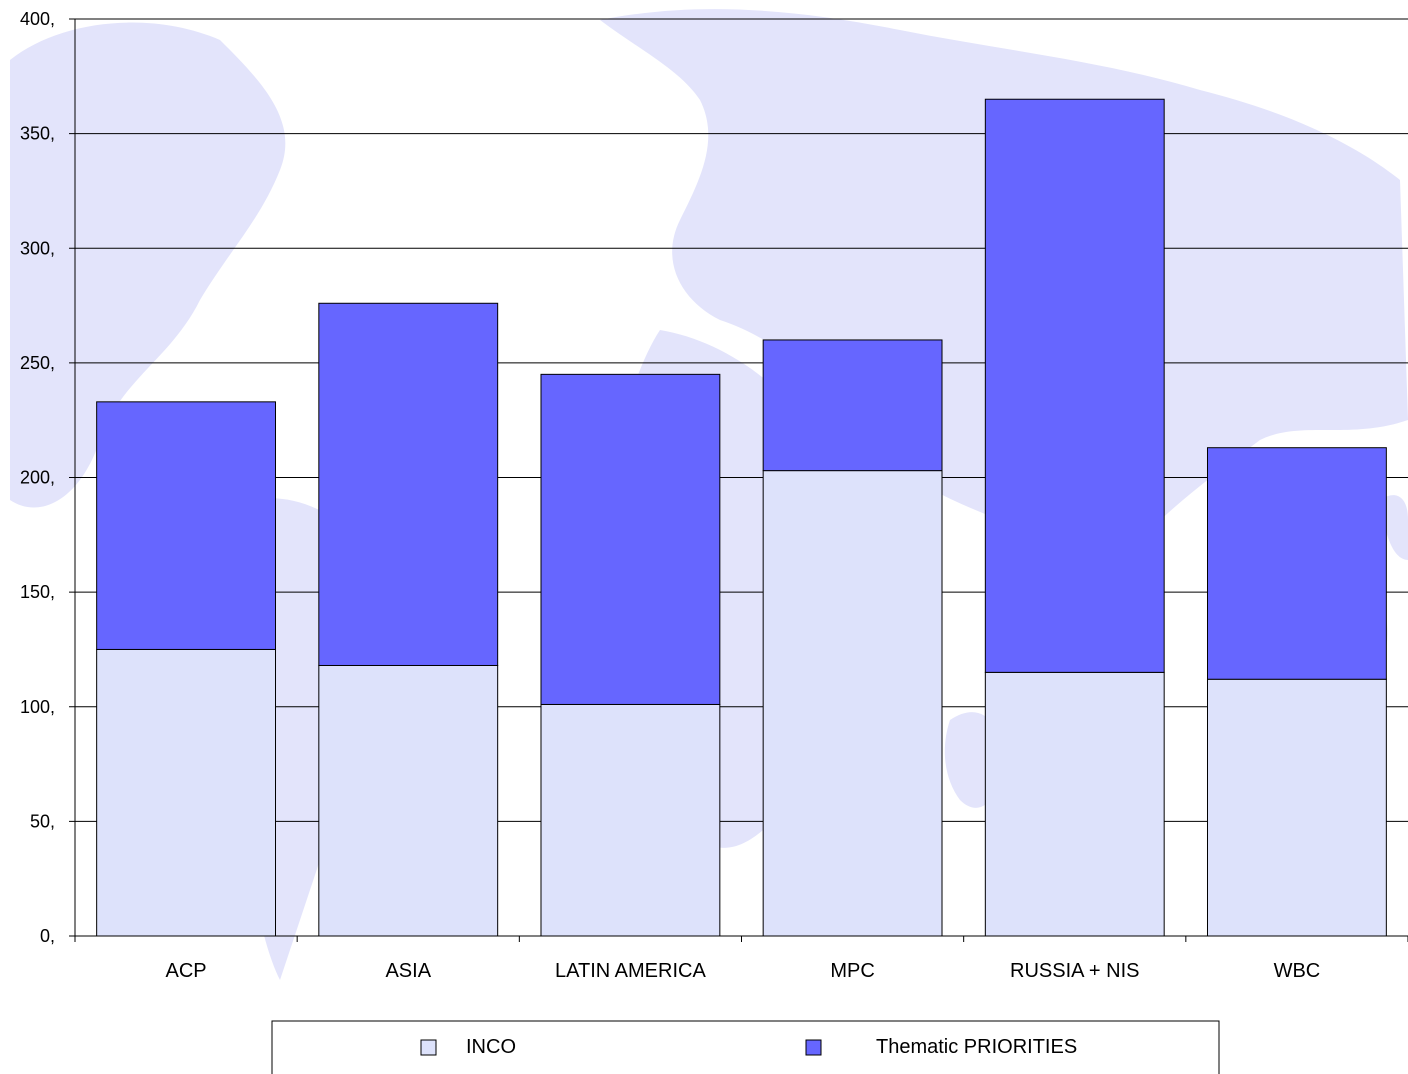 The image size is (1408, 1074). Describe the element at coordinates (976, 1047) in the screenshot. I see `legend-label-thematic-priorities: Thematic PRIORITIES` at that location.